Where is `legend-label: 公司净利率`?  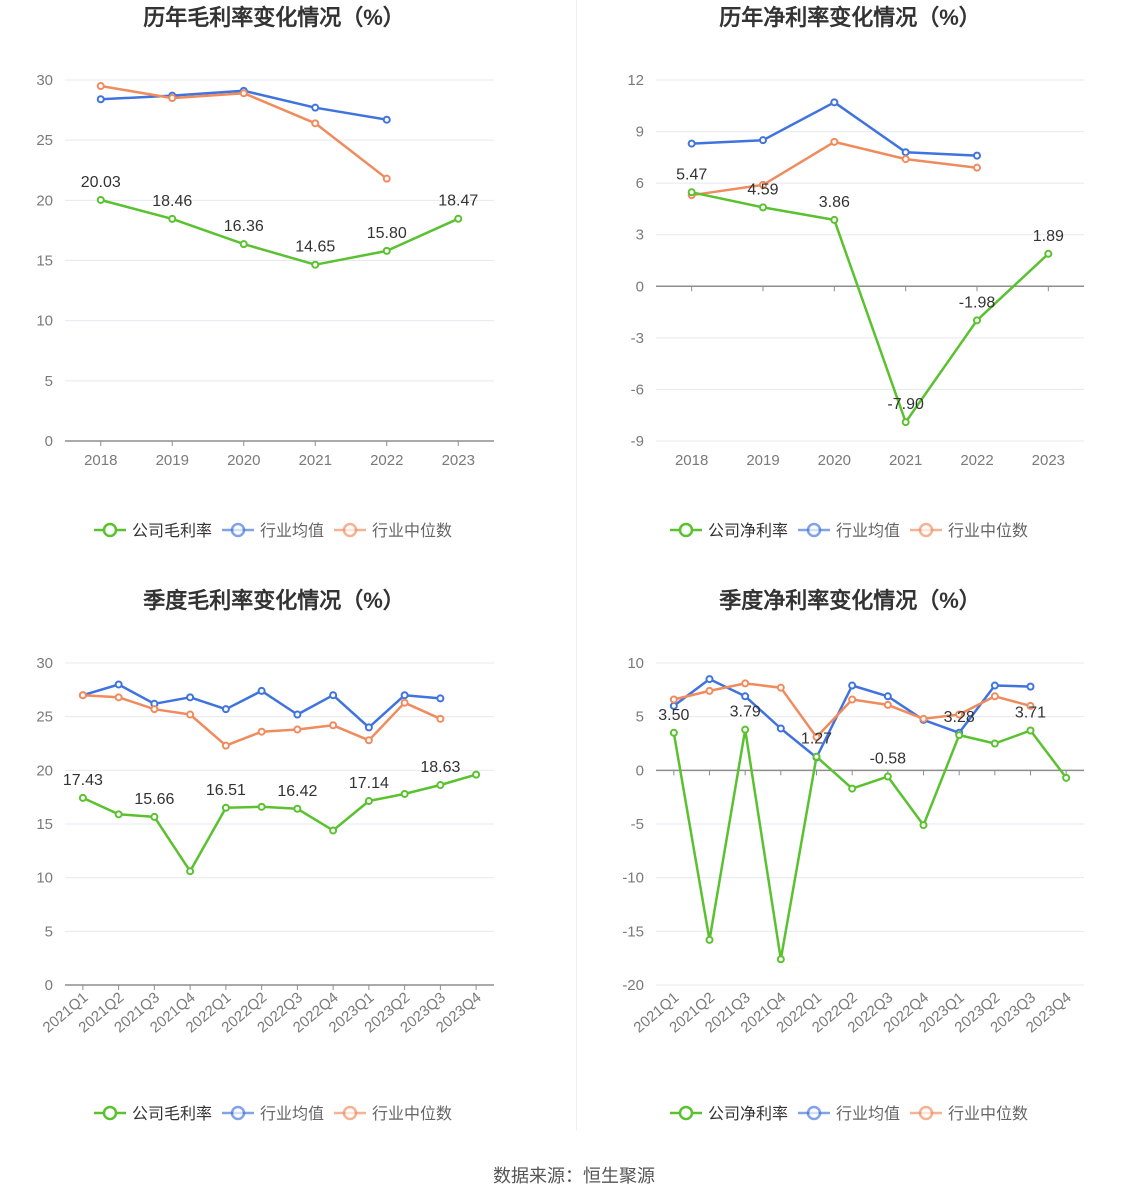
legend-label: 公司净利率 is located at coordinates (748, 1114).